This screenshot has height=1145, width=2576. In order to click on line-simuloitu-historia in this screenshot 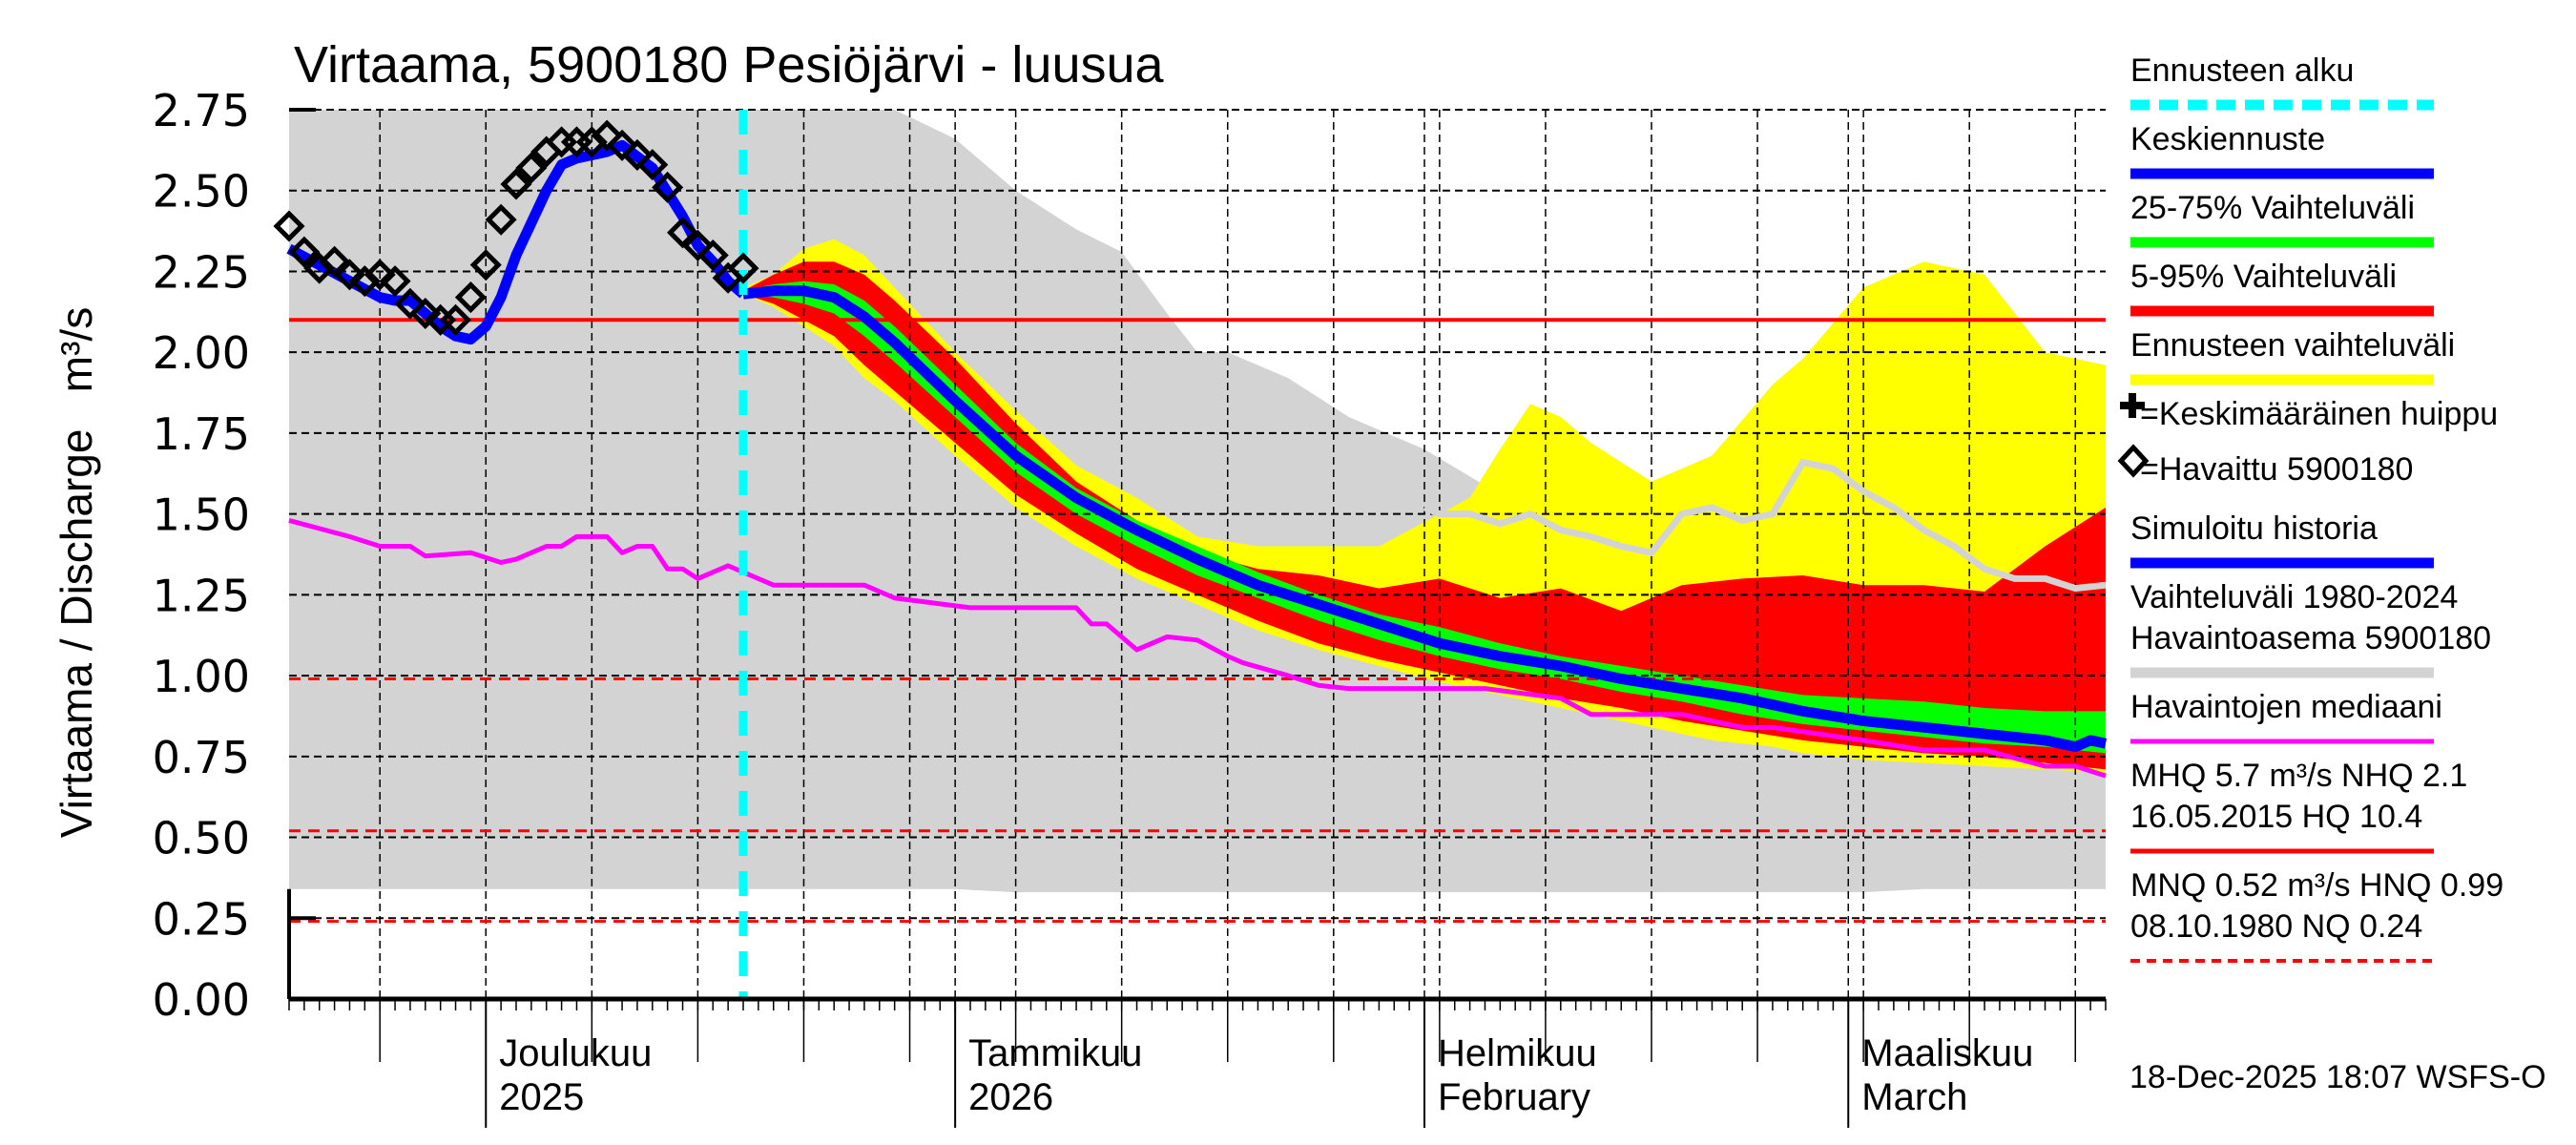, I will do `click(516, 242)`.